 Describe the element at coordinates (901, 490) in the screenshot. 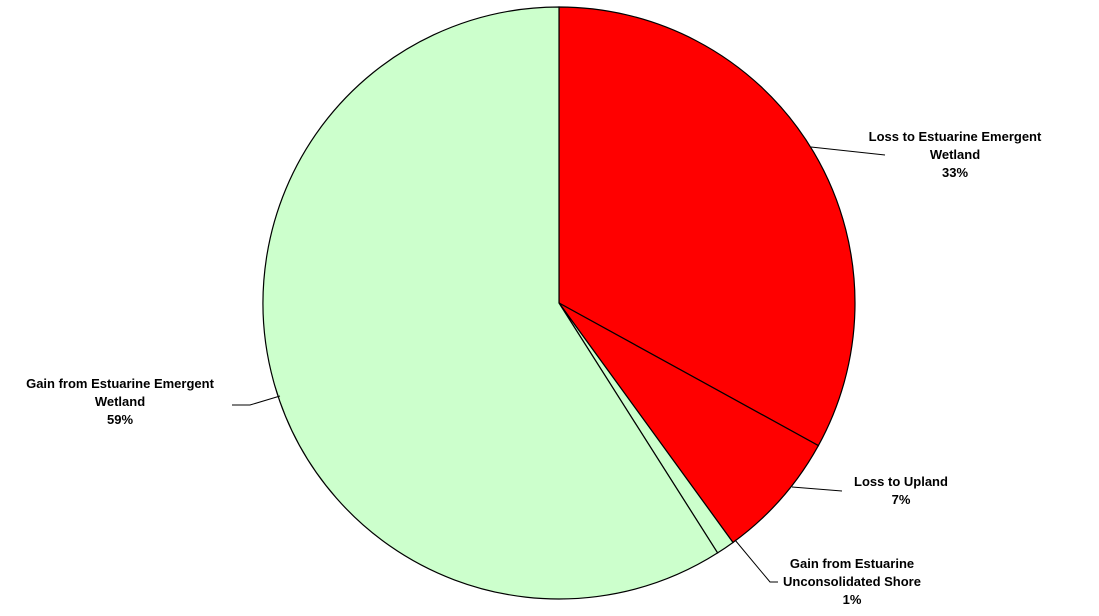

I see `slice-data-label: Loss to Upland 7%` at that location.